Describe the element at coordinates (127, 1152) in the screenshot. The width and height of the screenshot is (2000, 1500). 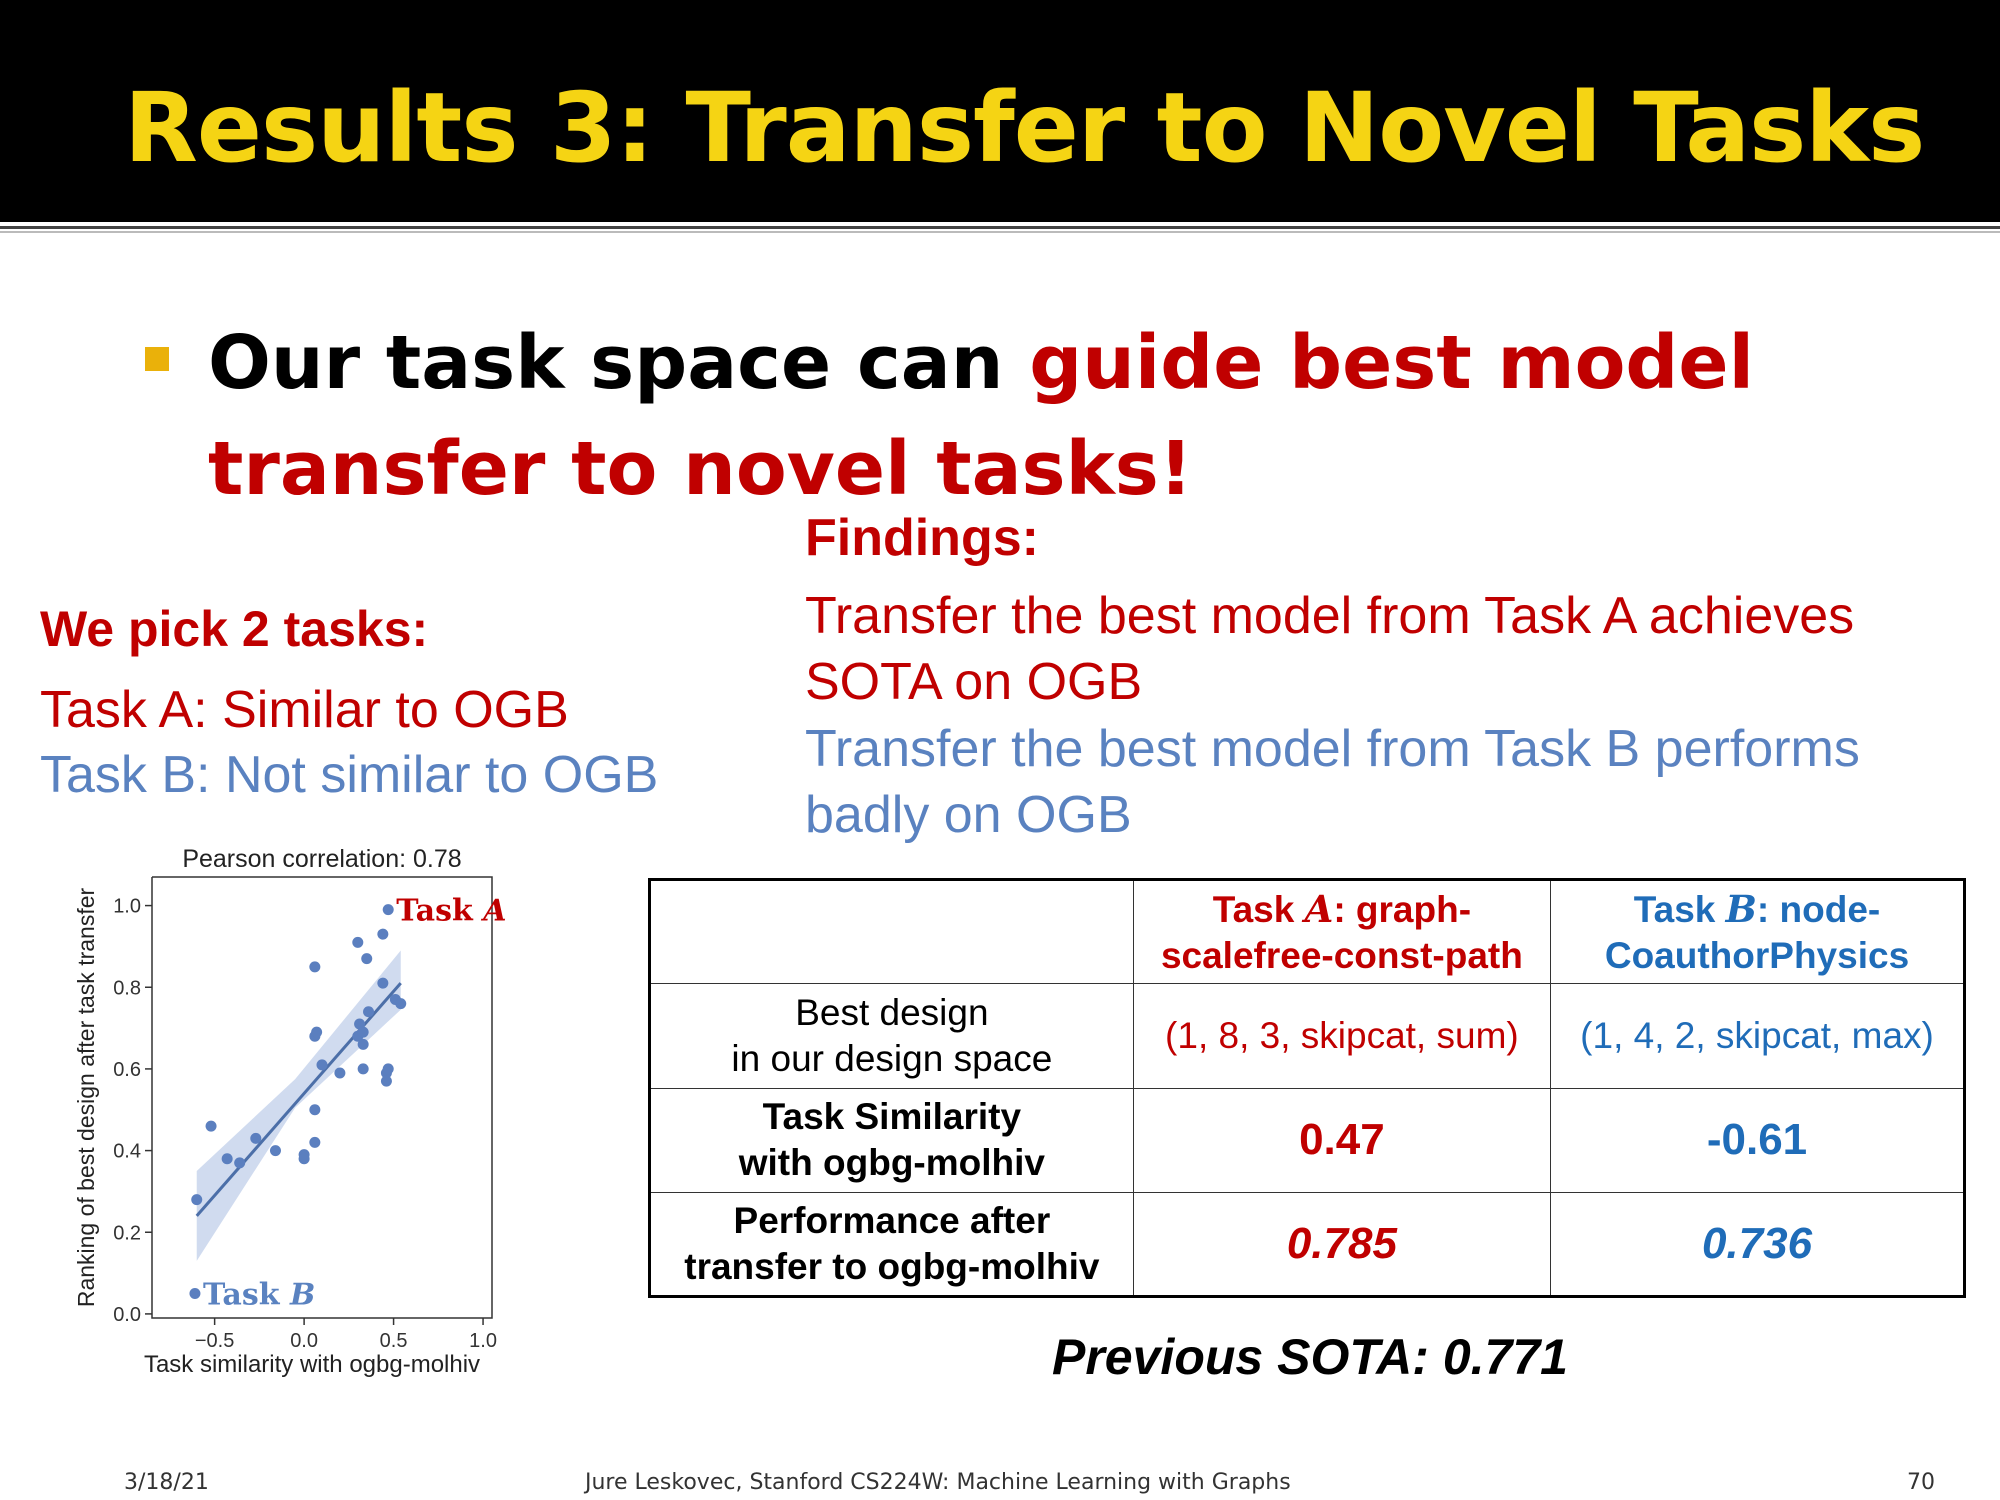
I see `y-tick-label: 0.4` at that location.